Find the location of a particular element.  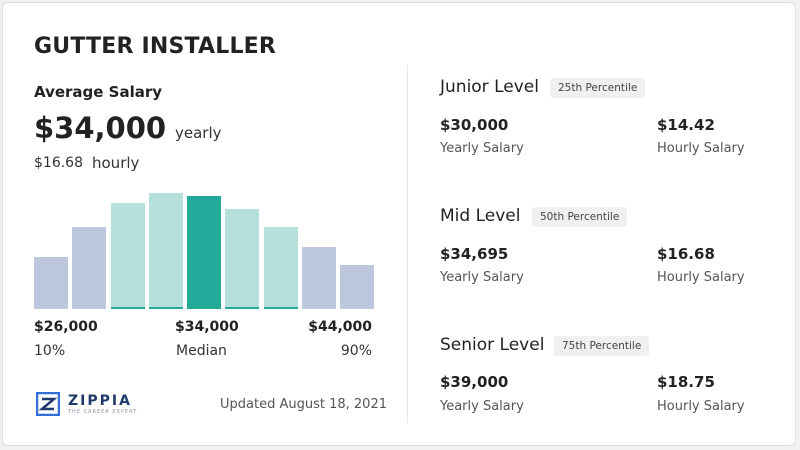

mid-yearly-label: Yearly Salary is located at coordinates (482, 277).